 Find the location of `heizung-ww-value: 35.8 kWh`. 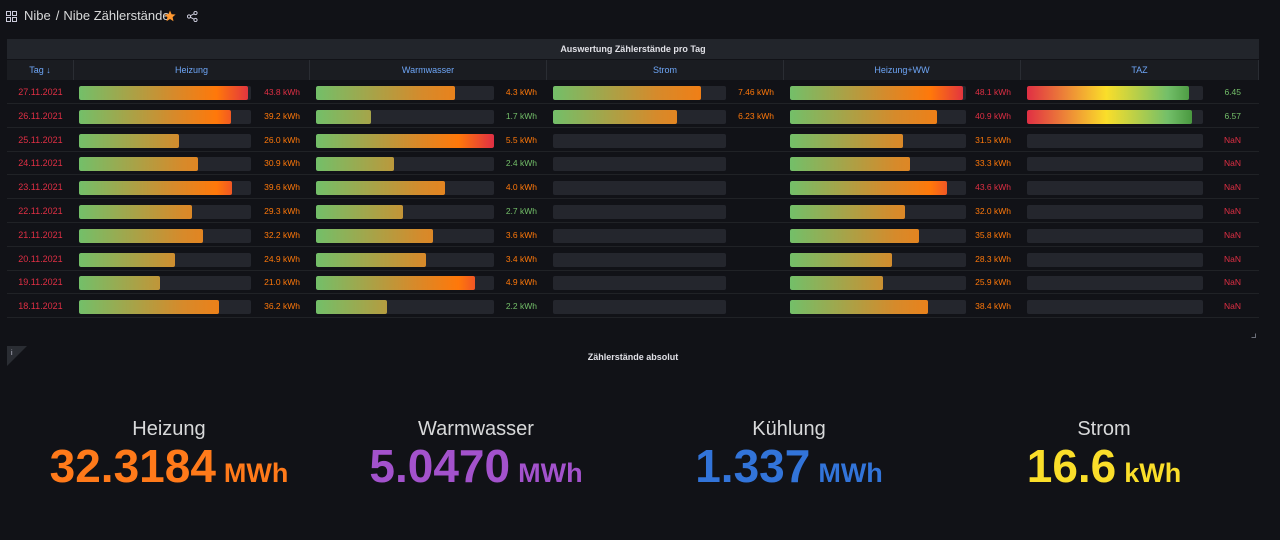

heizung-ww-value: 35.8 kWh is located at coordinates (993, 234).